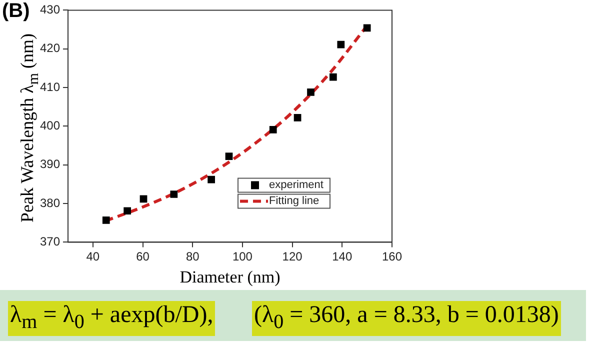 Image resolution: width=594 pixels, height=357 pixels. Describe the element at coordinates (292, 257) in the screenshot. I see `x-tick-label: 120` at that location.